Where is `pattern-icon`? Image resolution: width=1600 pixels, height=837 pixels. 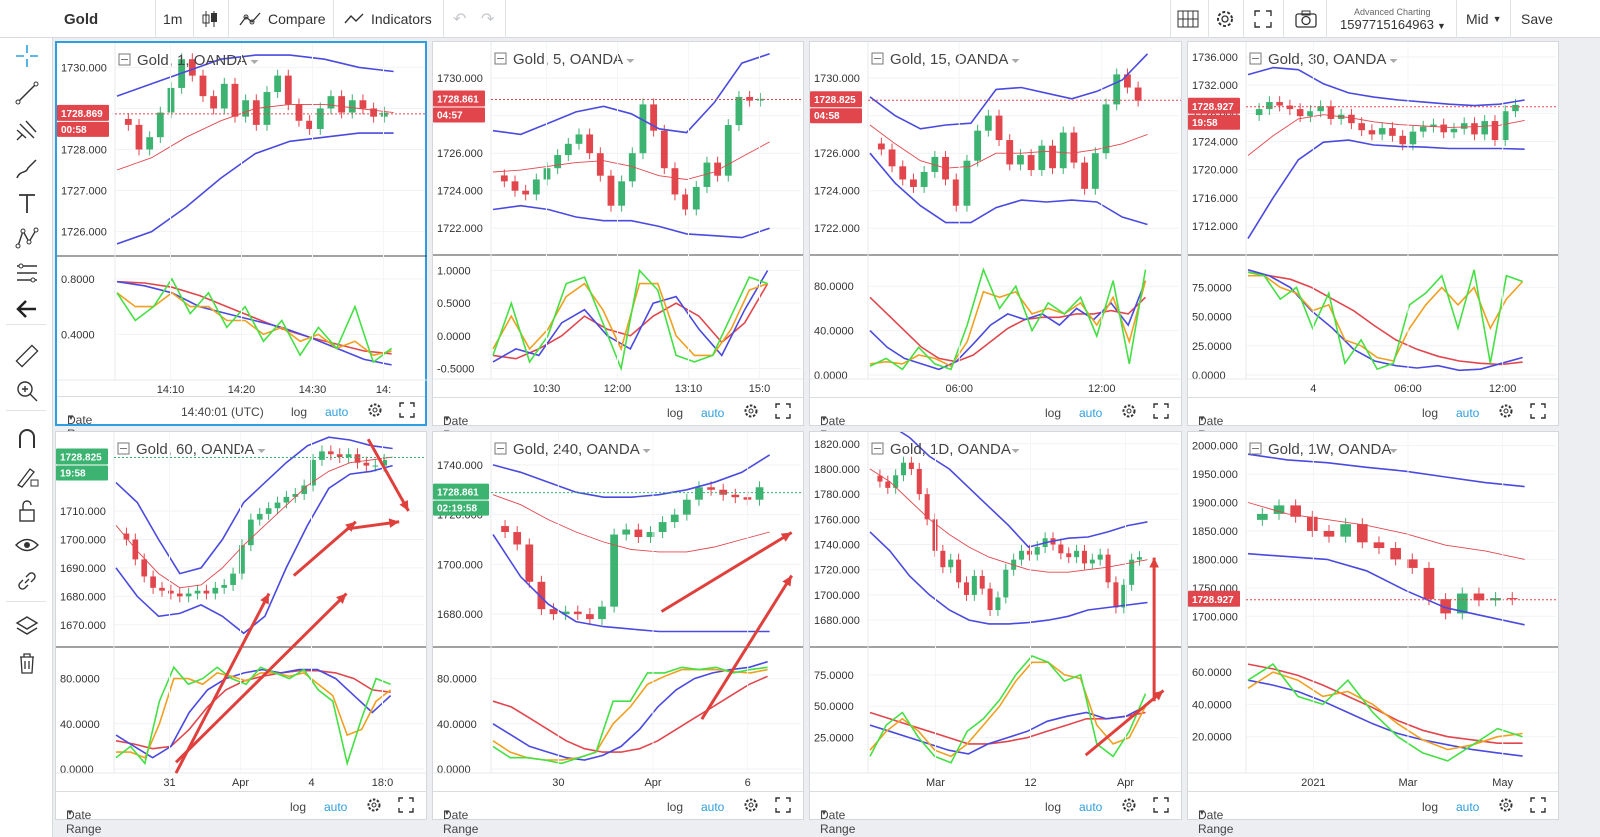
pattern-icon is located at coordinates (27, 239).